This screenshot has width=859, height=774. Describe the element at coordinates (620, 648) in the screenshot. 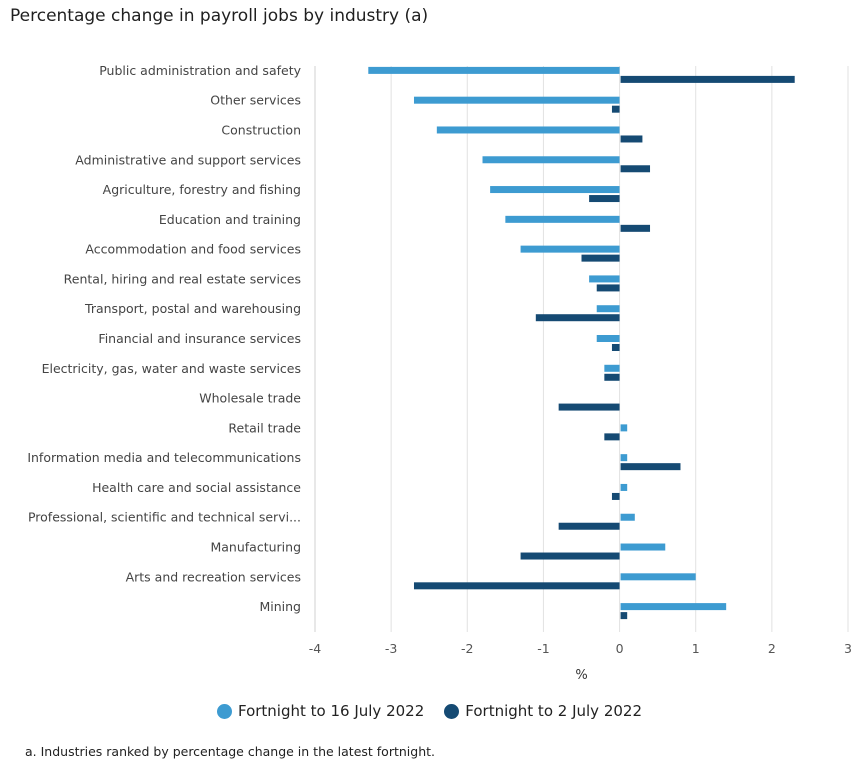

I see `x-tick-label: 0` at that location.